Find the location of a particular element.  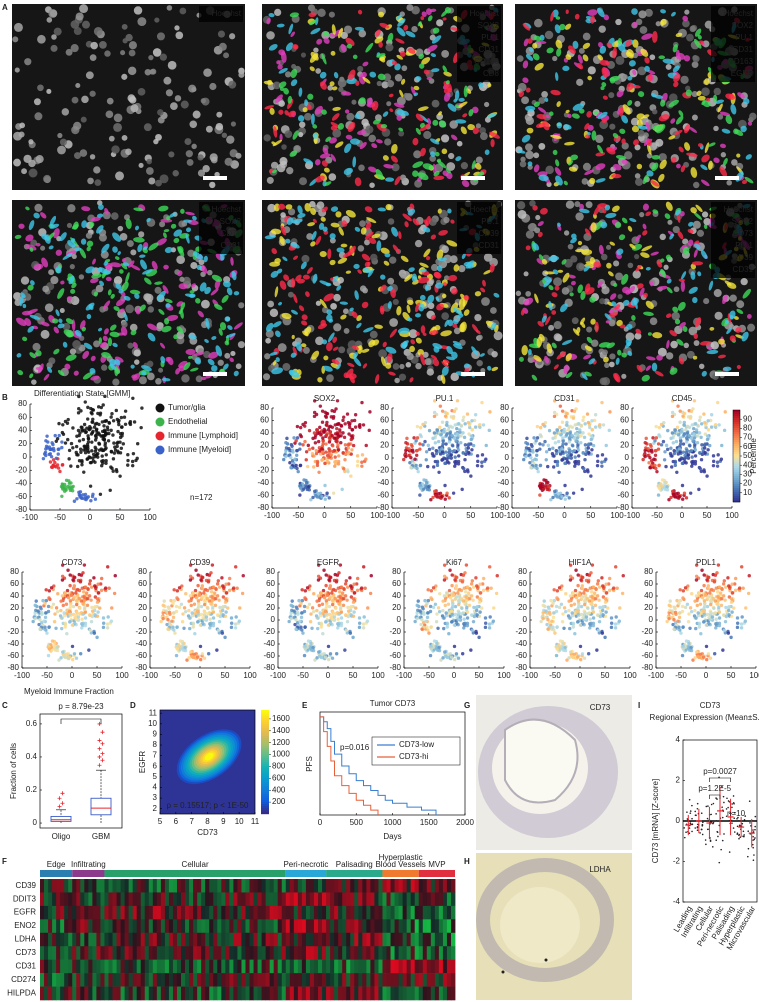

marker-label: Hoechst is located at coordinates (227, 13).